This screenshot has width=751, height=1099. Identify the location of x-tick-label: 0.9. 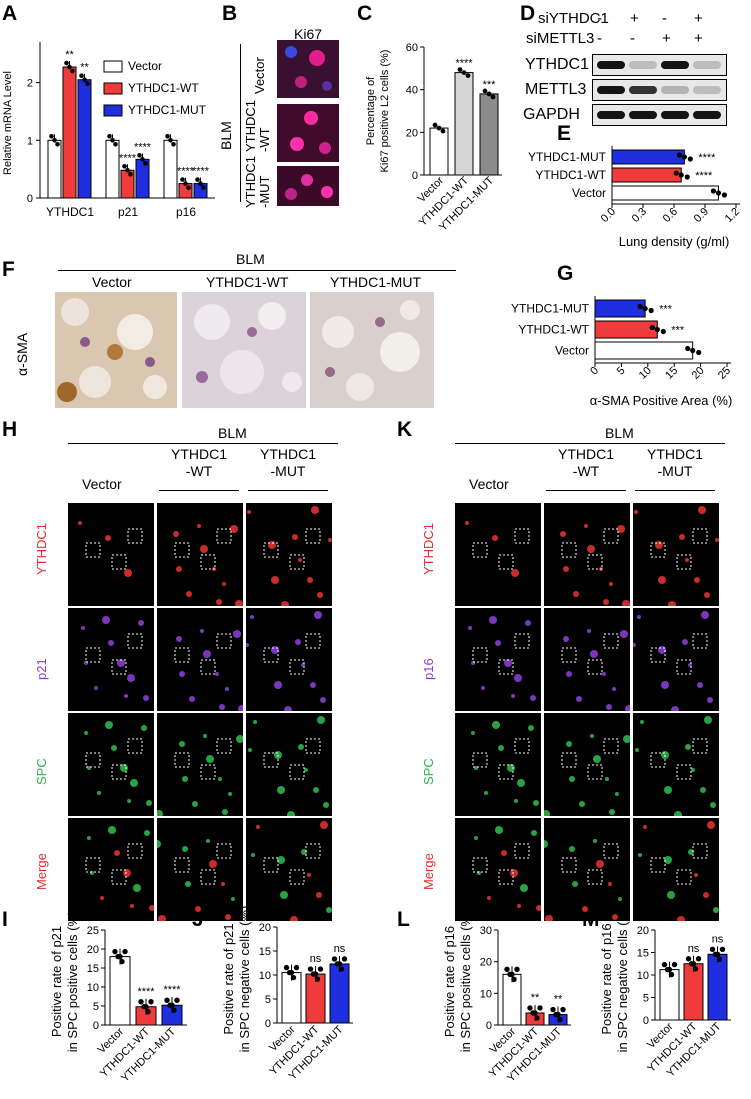
(701, 215).